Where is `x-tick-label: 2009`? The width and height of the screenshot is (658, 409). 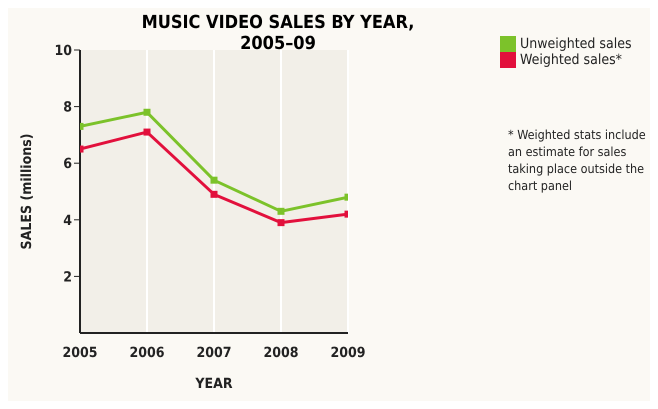 x-tick-label: 2009 is located at coordinates (348, 352).